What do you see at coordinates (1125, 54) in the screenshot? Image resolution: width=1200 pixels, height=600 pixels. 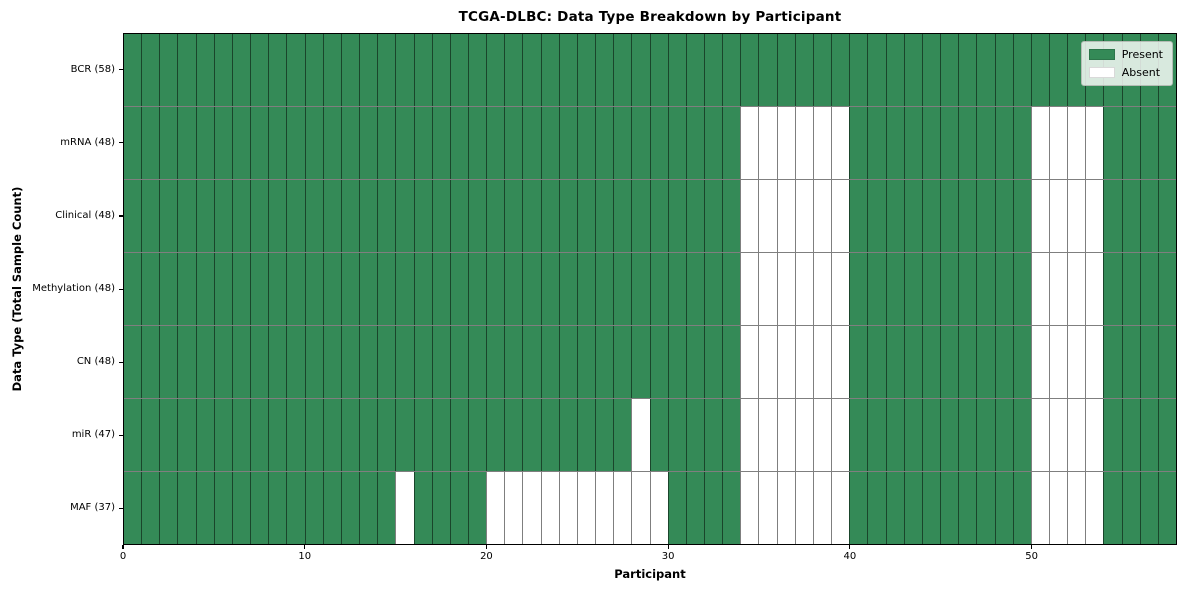 I see `legend-item-present: Present` at bounding box center [1125, 54].